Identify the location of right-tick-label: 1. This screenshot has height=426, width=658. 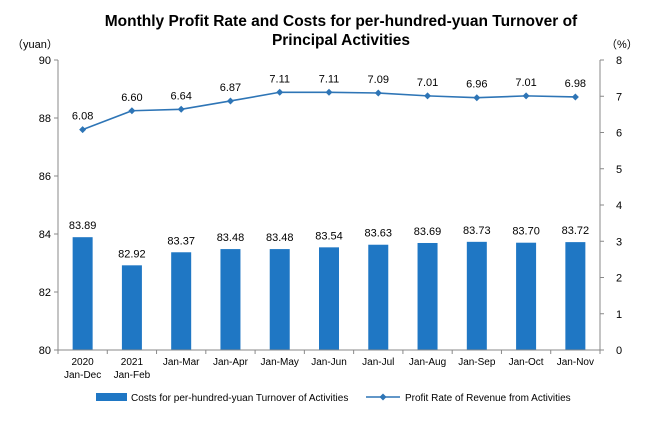
(619, 315).